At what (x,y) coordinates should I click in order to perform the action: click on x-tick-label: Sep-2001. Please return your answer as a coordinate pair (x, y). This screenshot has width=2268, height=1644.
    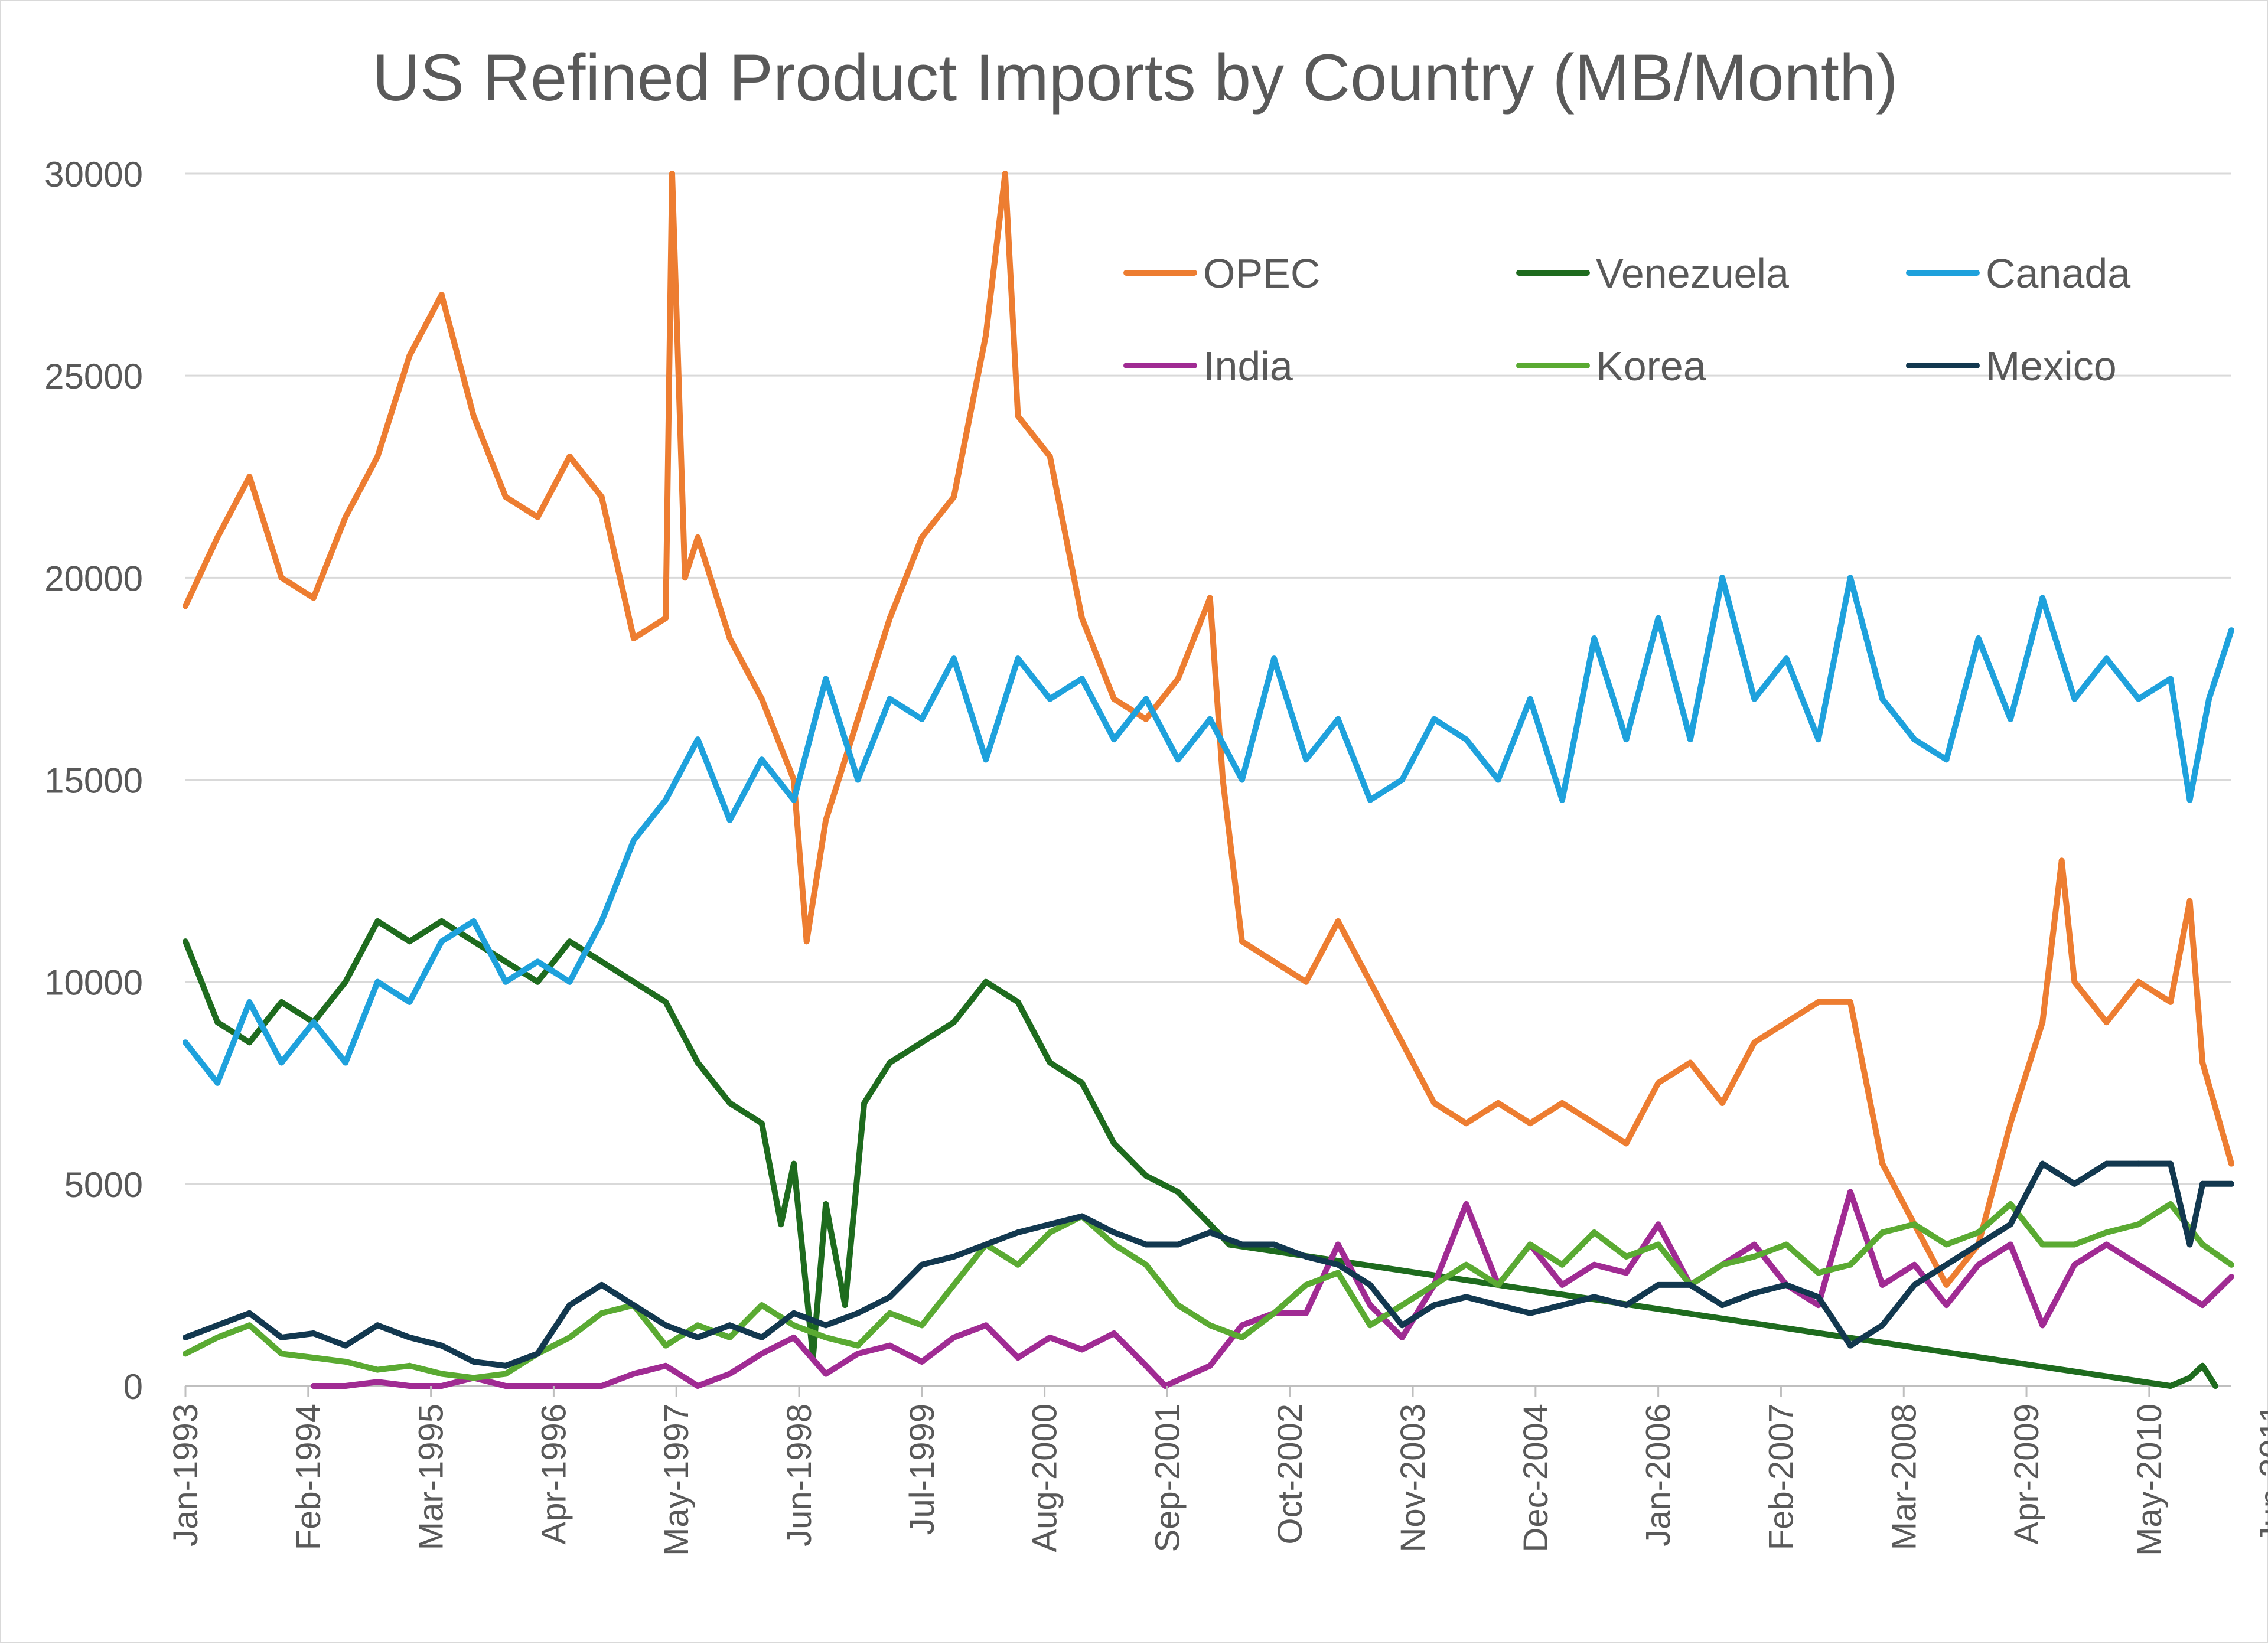
    Looking at the image, I should click on (1167, 1478).